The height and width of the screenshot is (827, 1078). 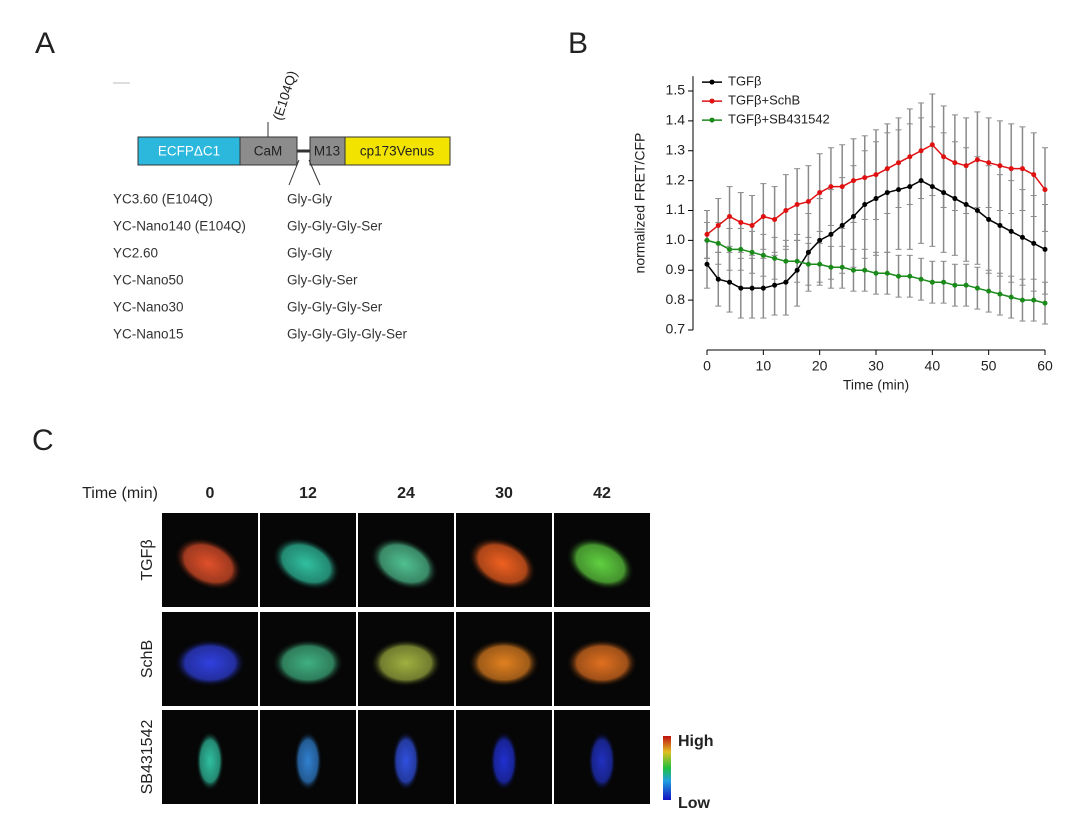 I want to click on time-point: 30, so click(x=504, y=493).